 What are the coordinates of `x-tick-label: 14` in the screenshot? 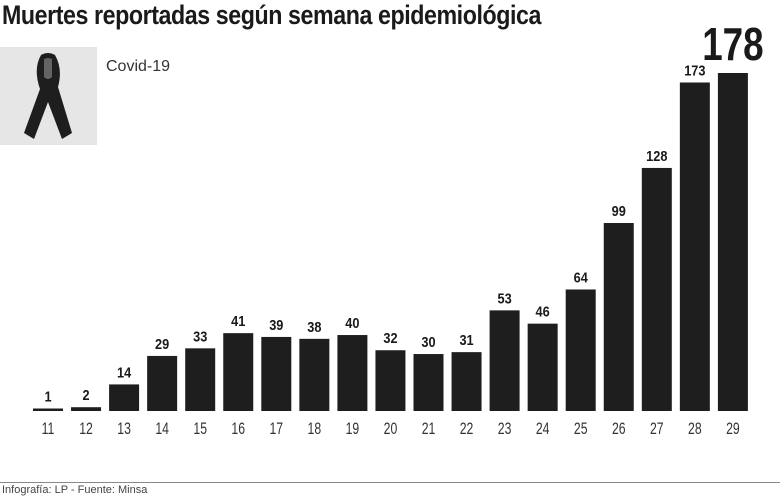 It's located at (162, 429).